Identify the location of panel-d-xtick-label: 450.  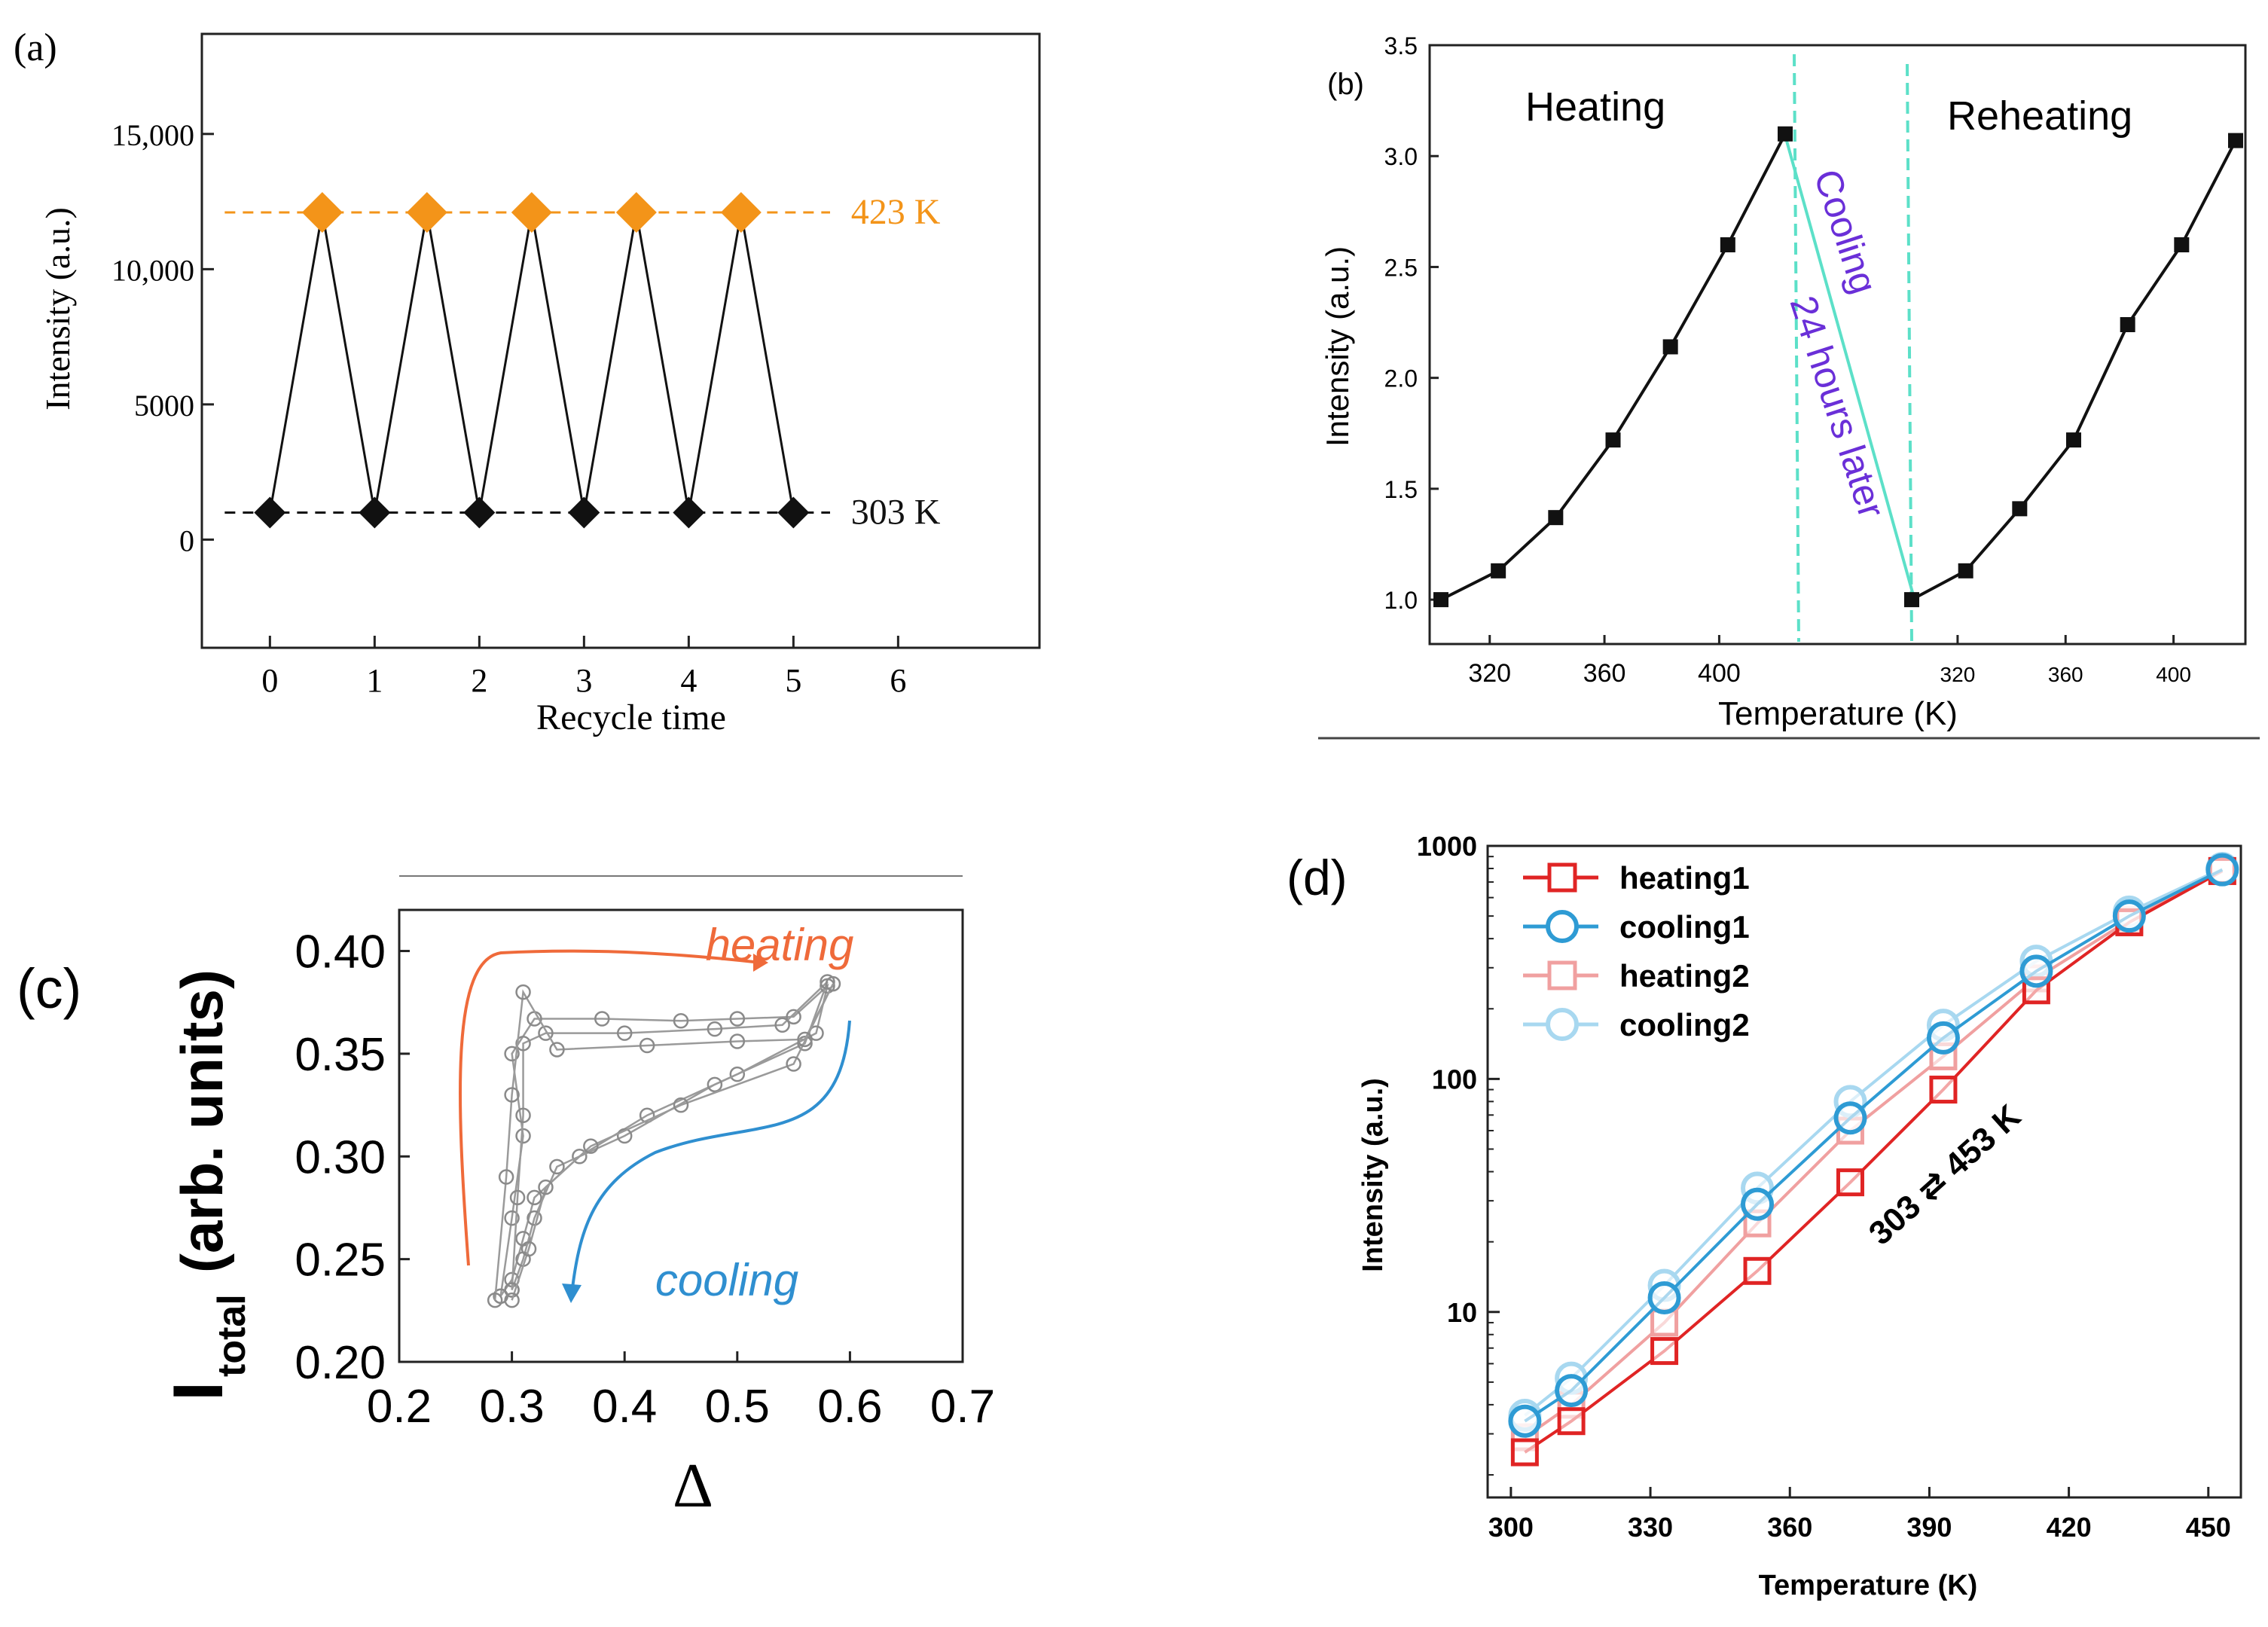
(2209, 1527).